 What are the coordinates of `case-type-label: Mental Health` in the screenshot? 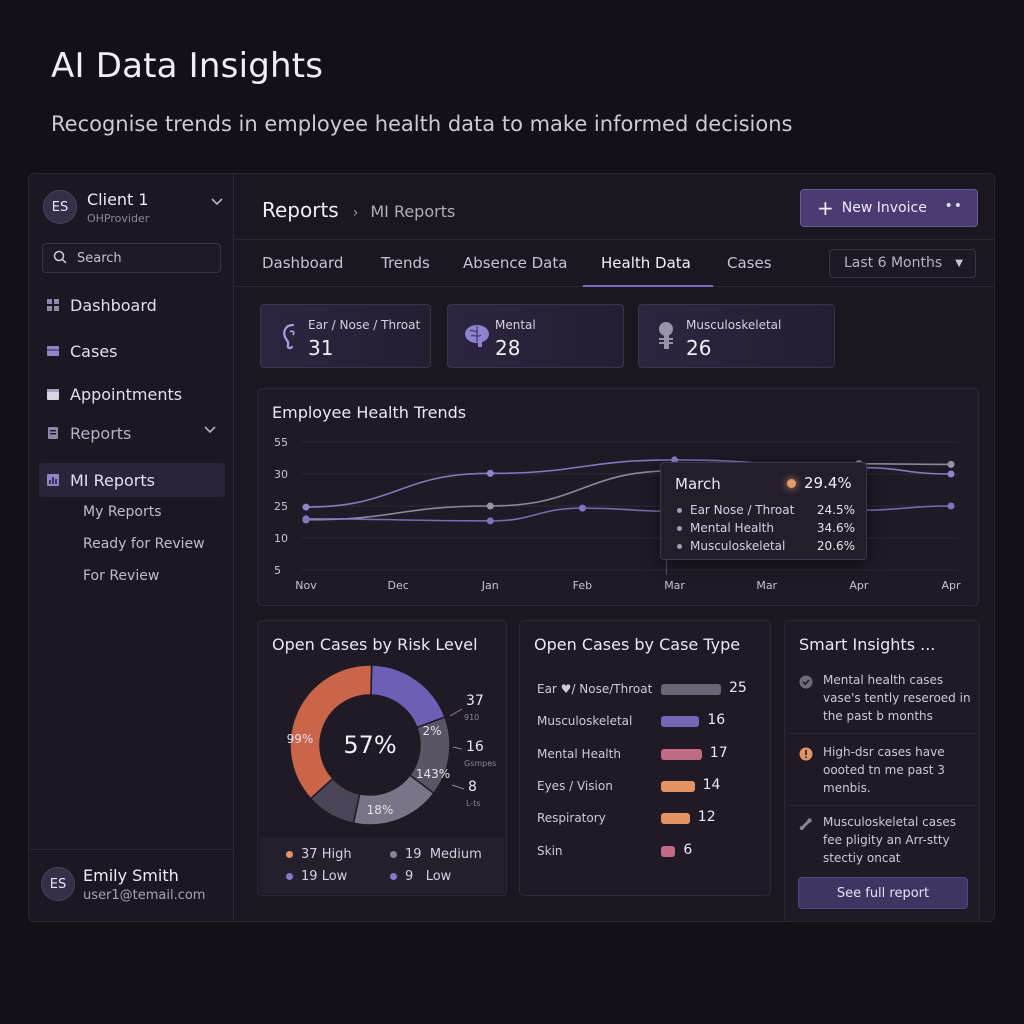 It's located at (579, 753).